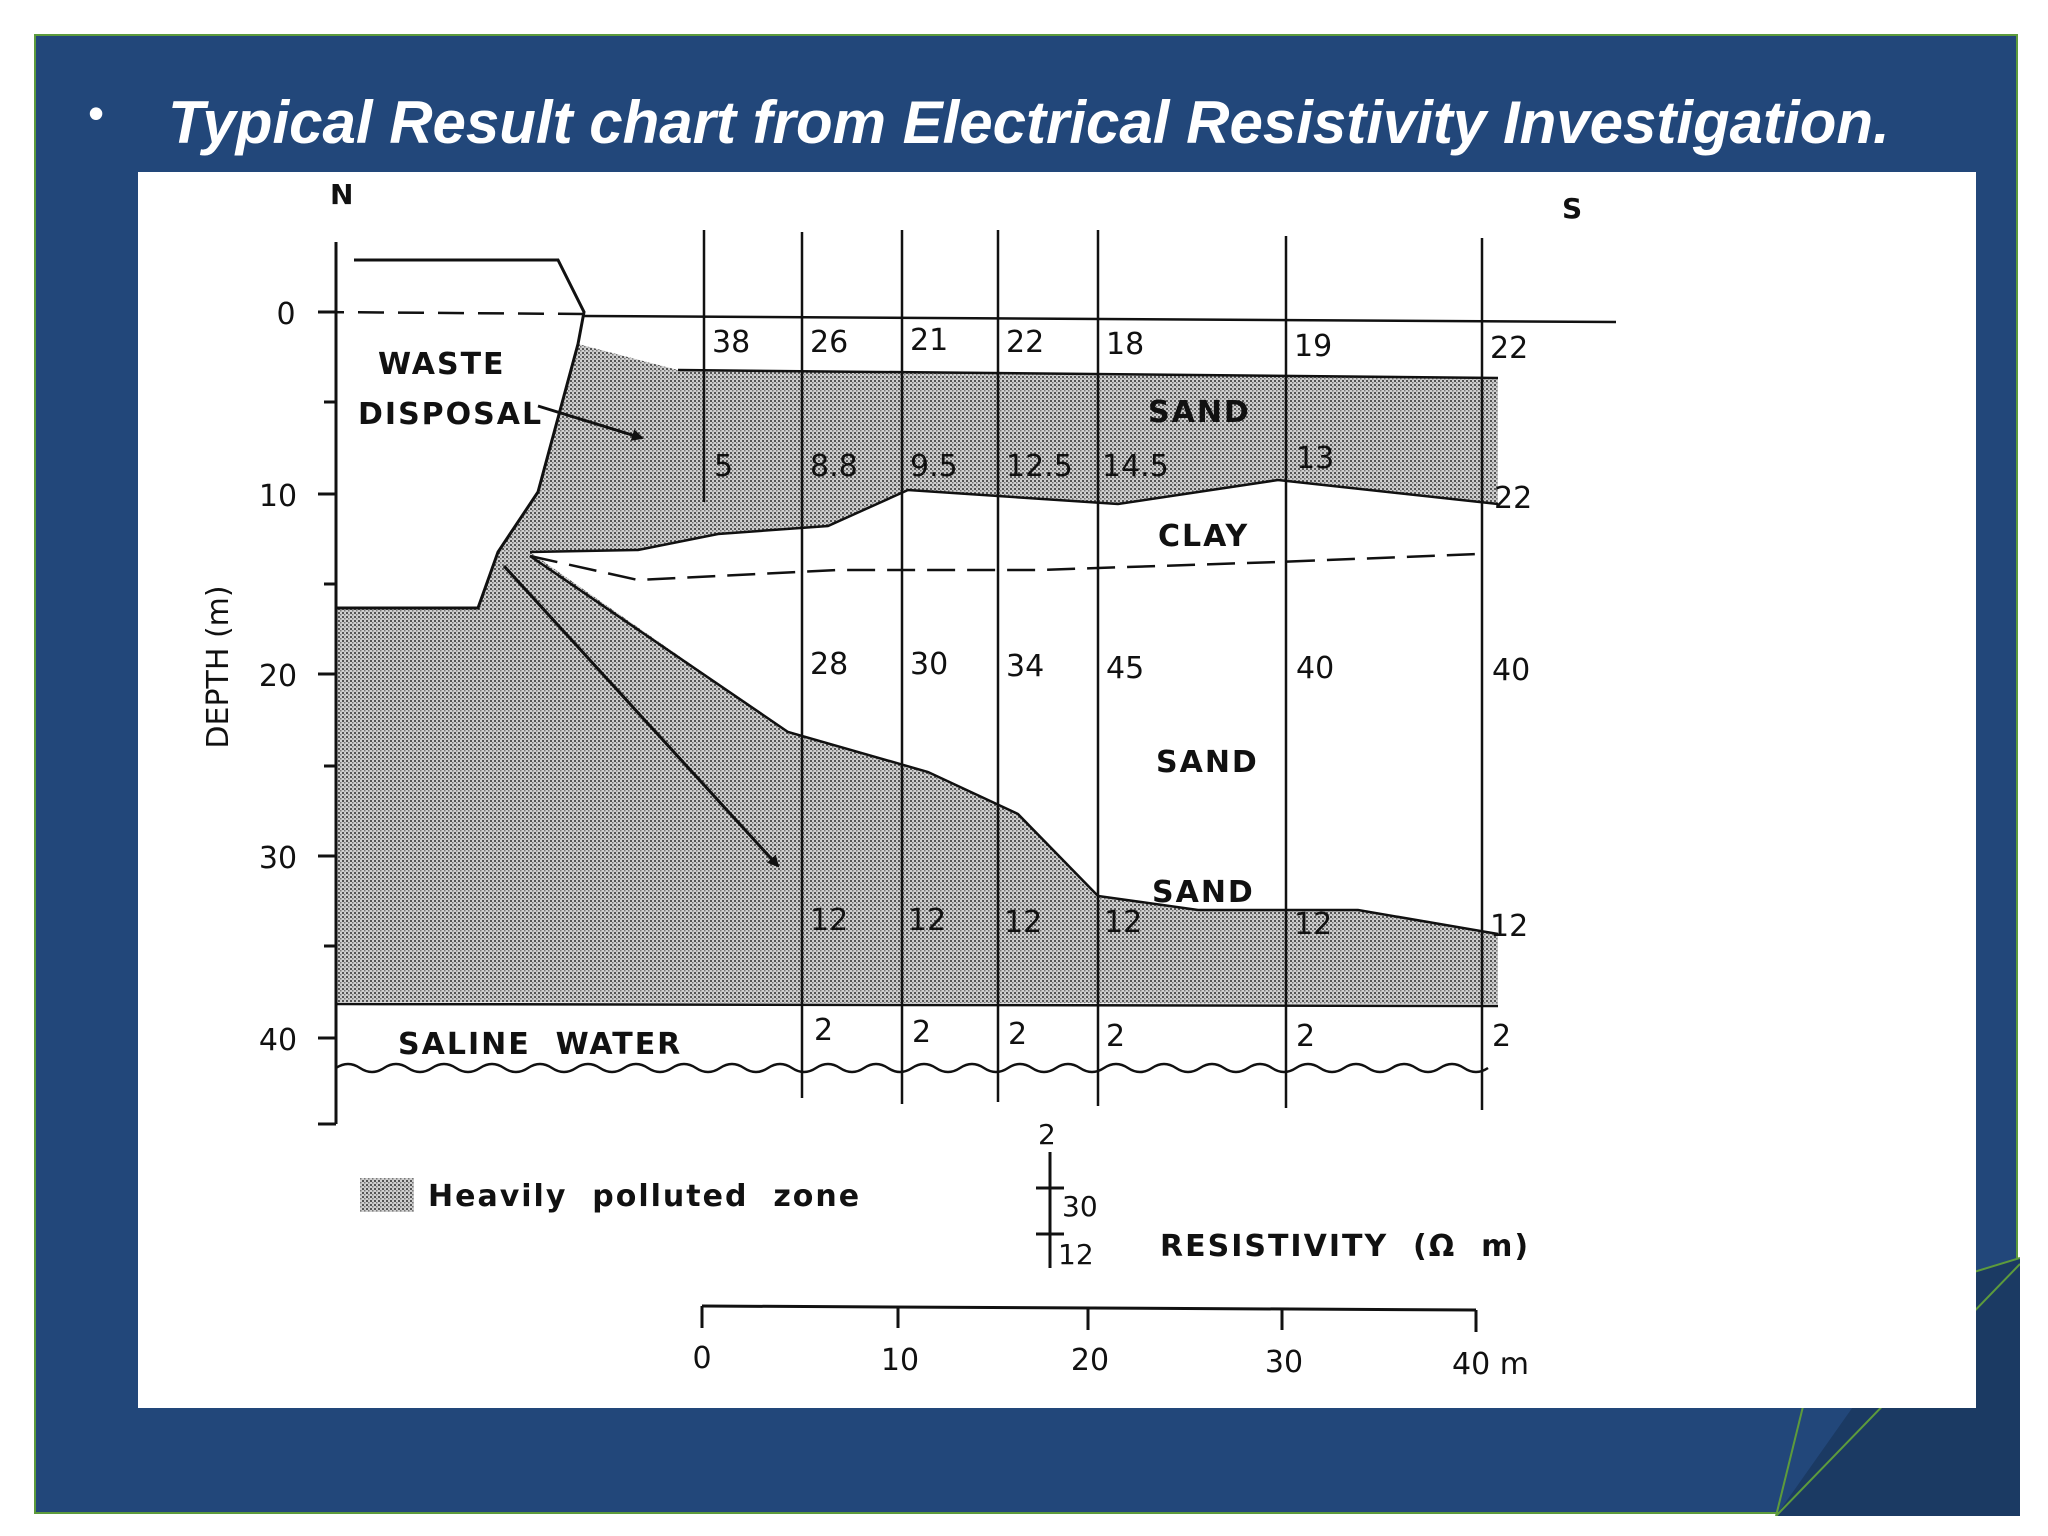 Image resolution: width=2048 pixels, height=1536 pixels. What do you see at coordinates (1305, 1036) in the screenshot?
I see `value-r5-5: 2` at bounding box center [1305, 1036].